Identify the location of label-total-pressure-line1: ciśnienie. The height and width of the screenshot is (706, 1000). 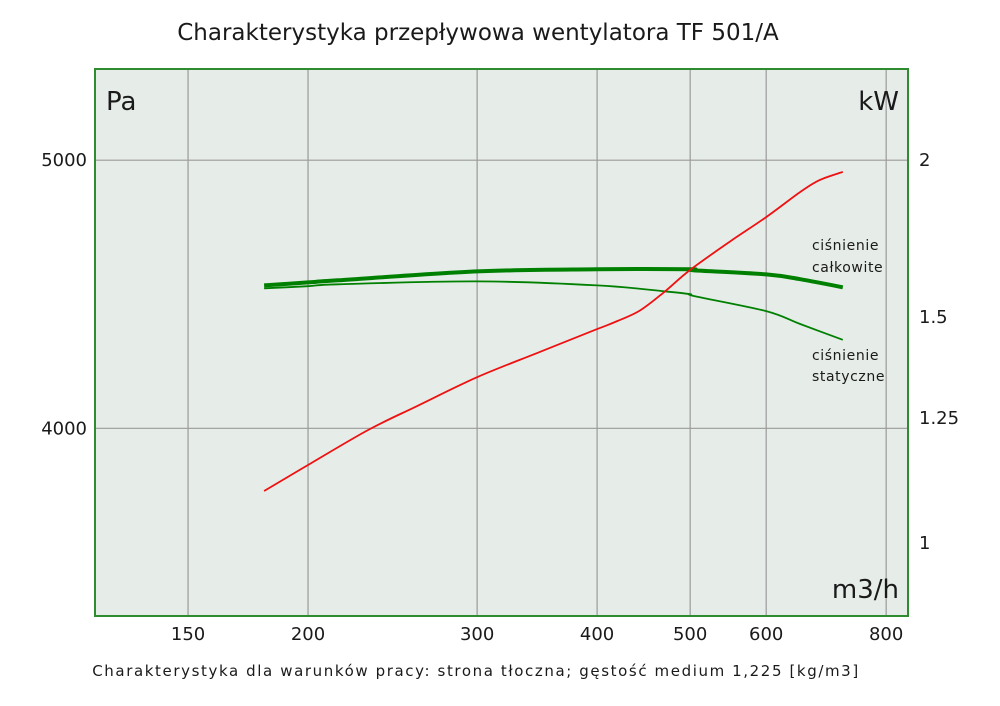
(845, 246).